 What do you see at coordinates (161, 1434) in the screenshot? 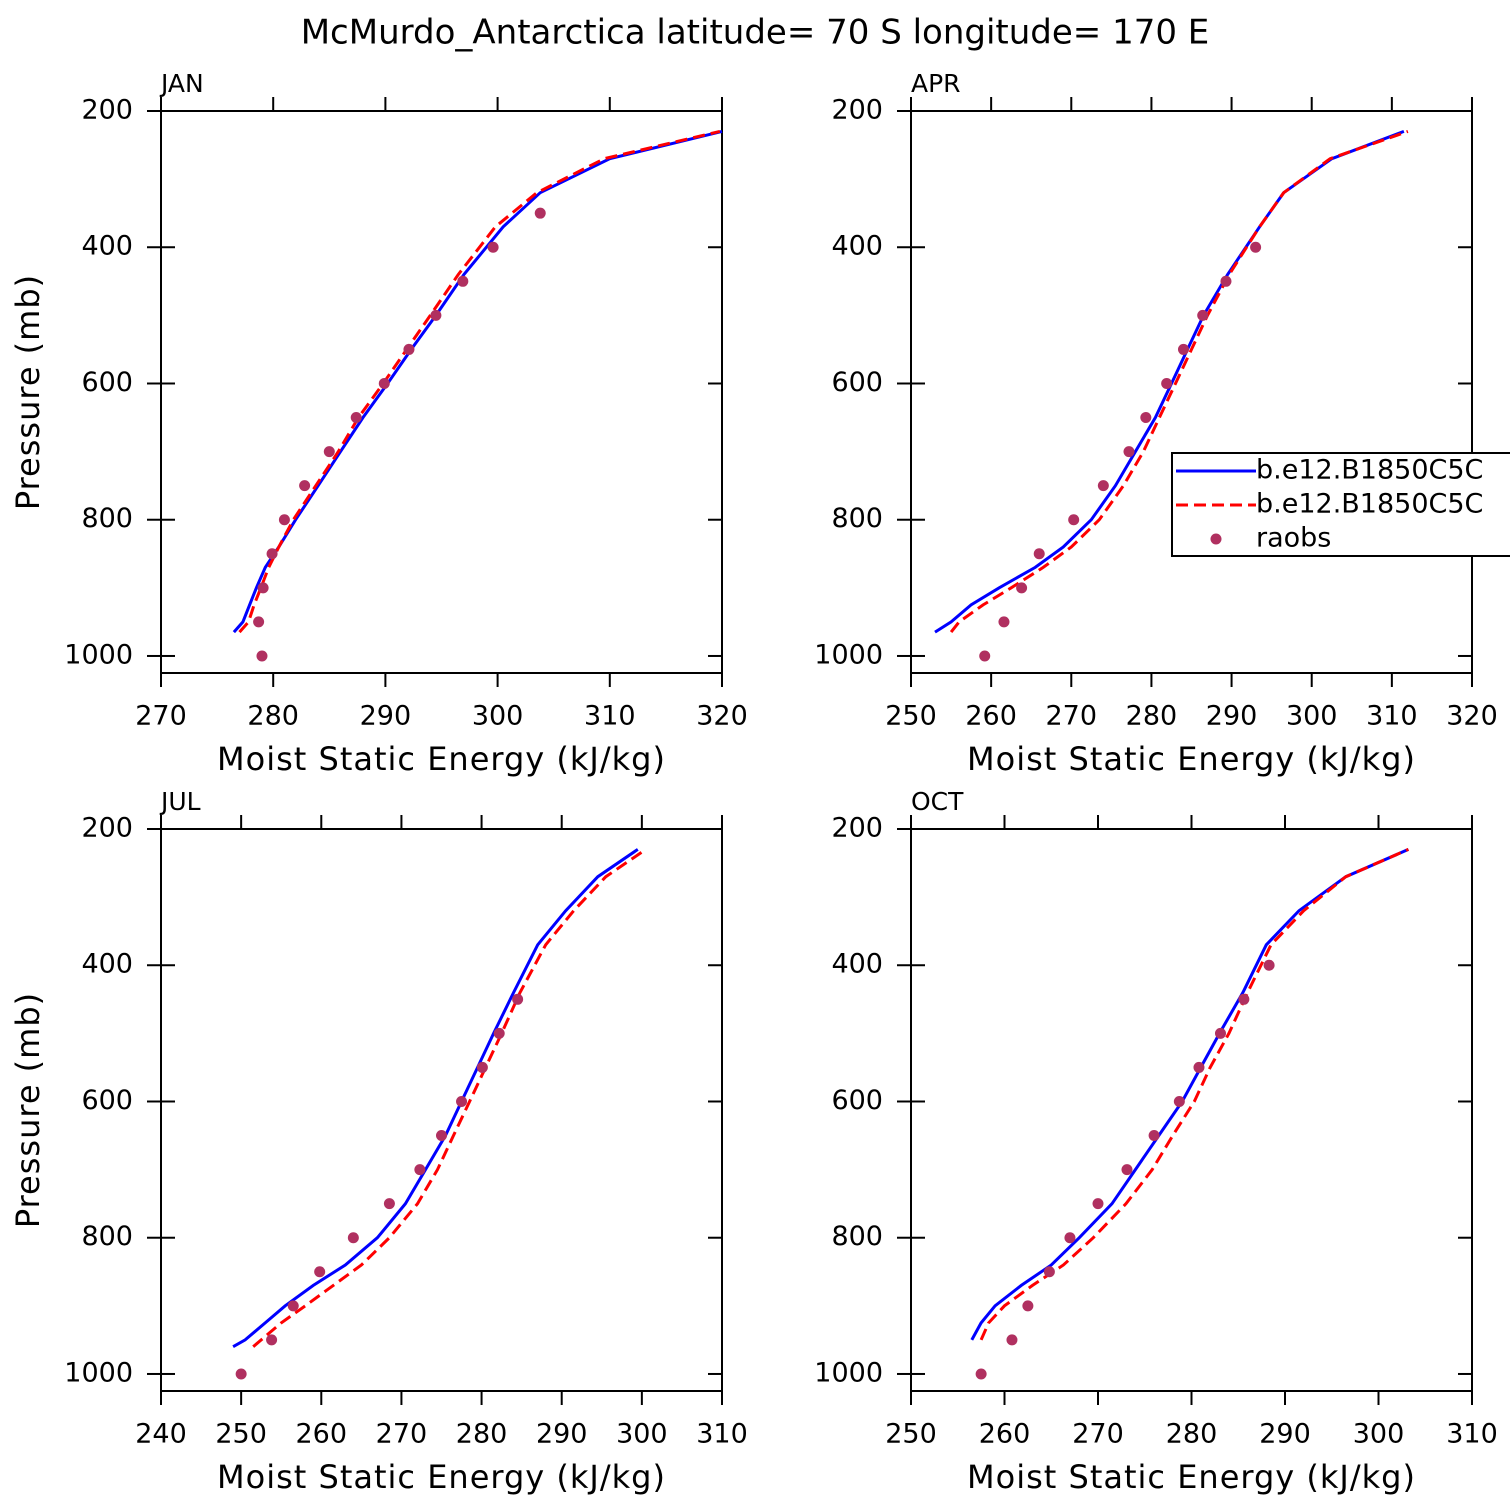
I see `x-tick-label: 240` at bounding box center [161, 1434].